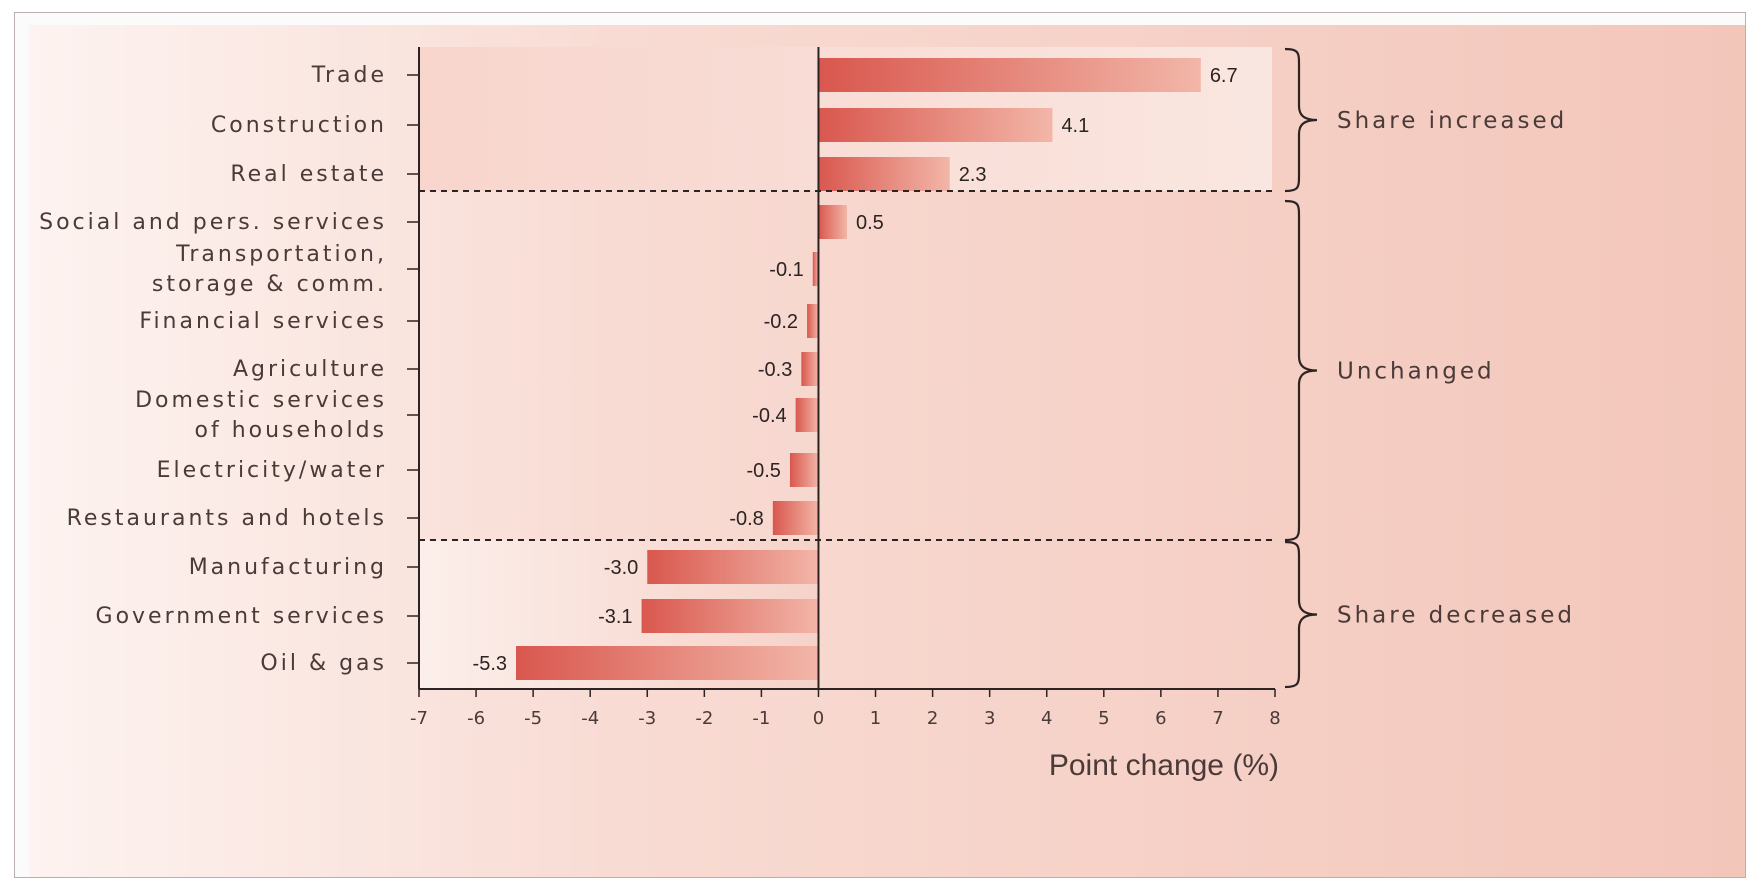 The width and height of the screenshot is (1746, 880). Describe the element at coordinates (263, 321) in the screenshot. I see `category-label-financial-services: Financial services` at that location.